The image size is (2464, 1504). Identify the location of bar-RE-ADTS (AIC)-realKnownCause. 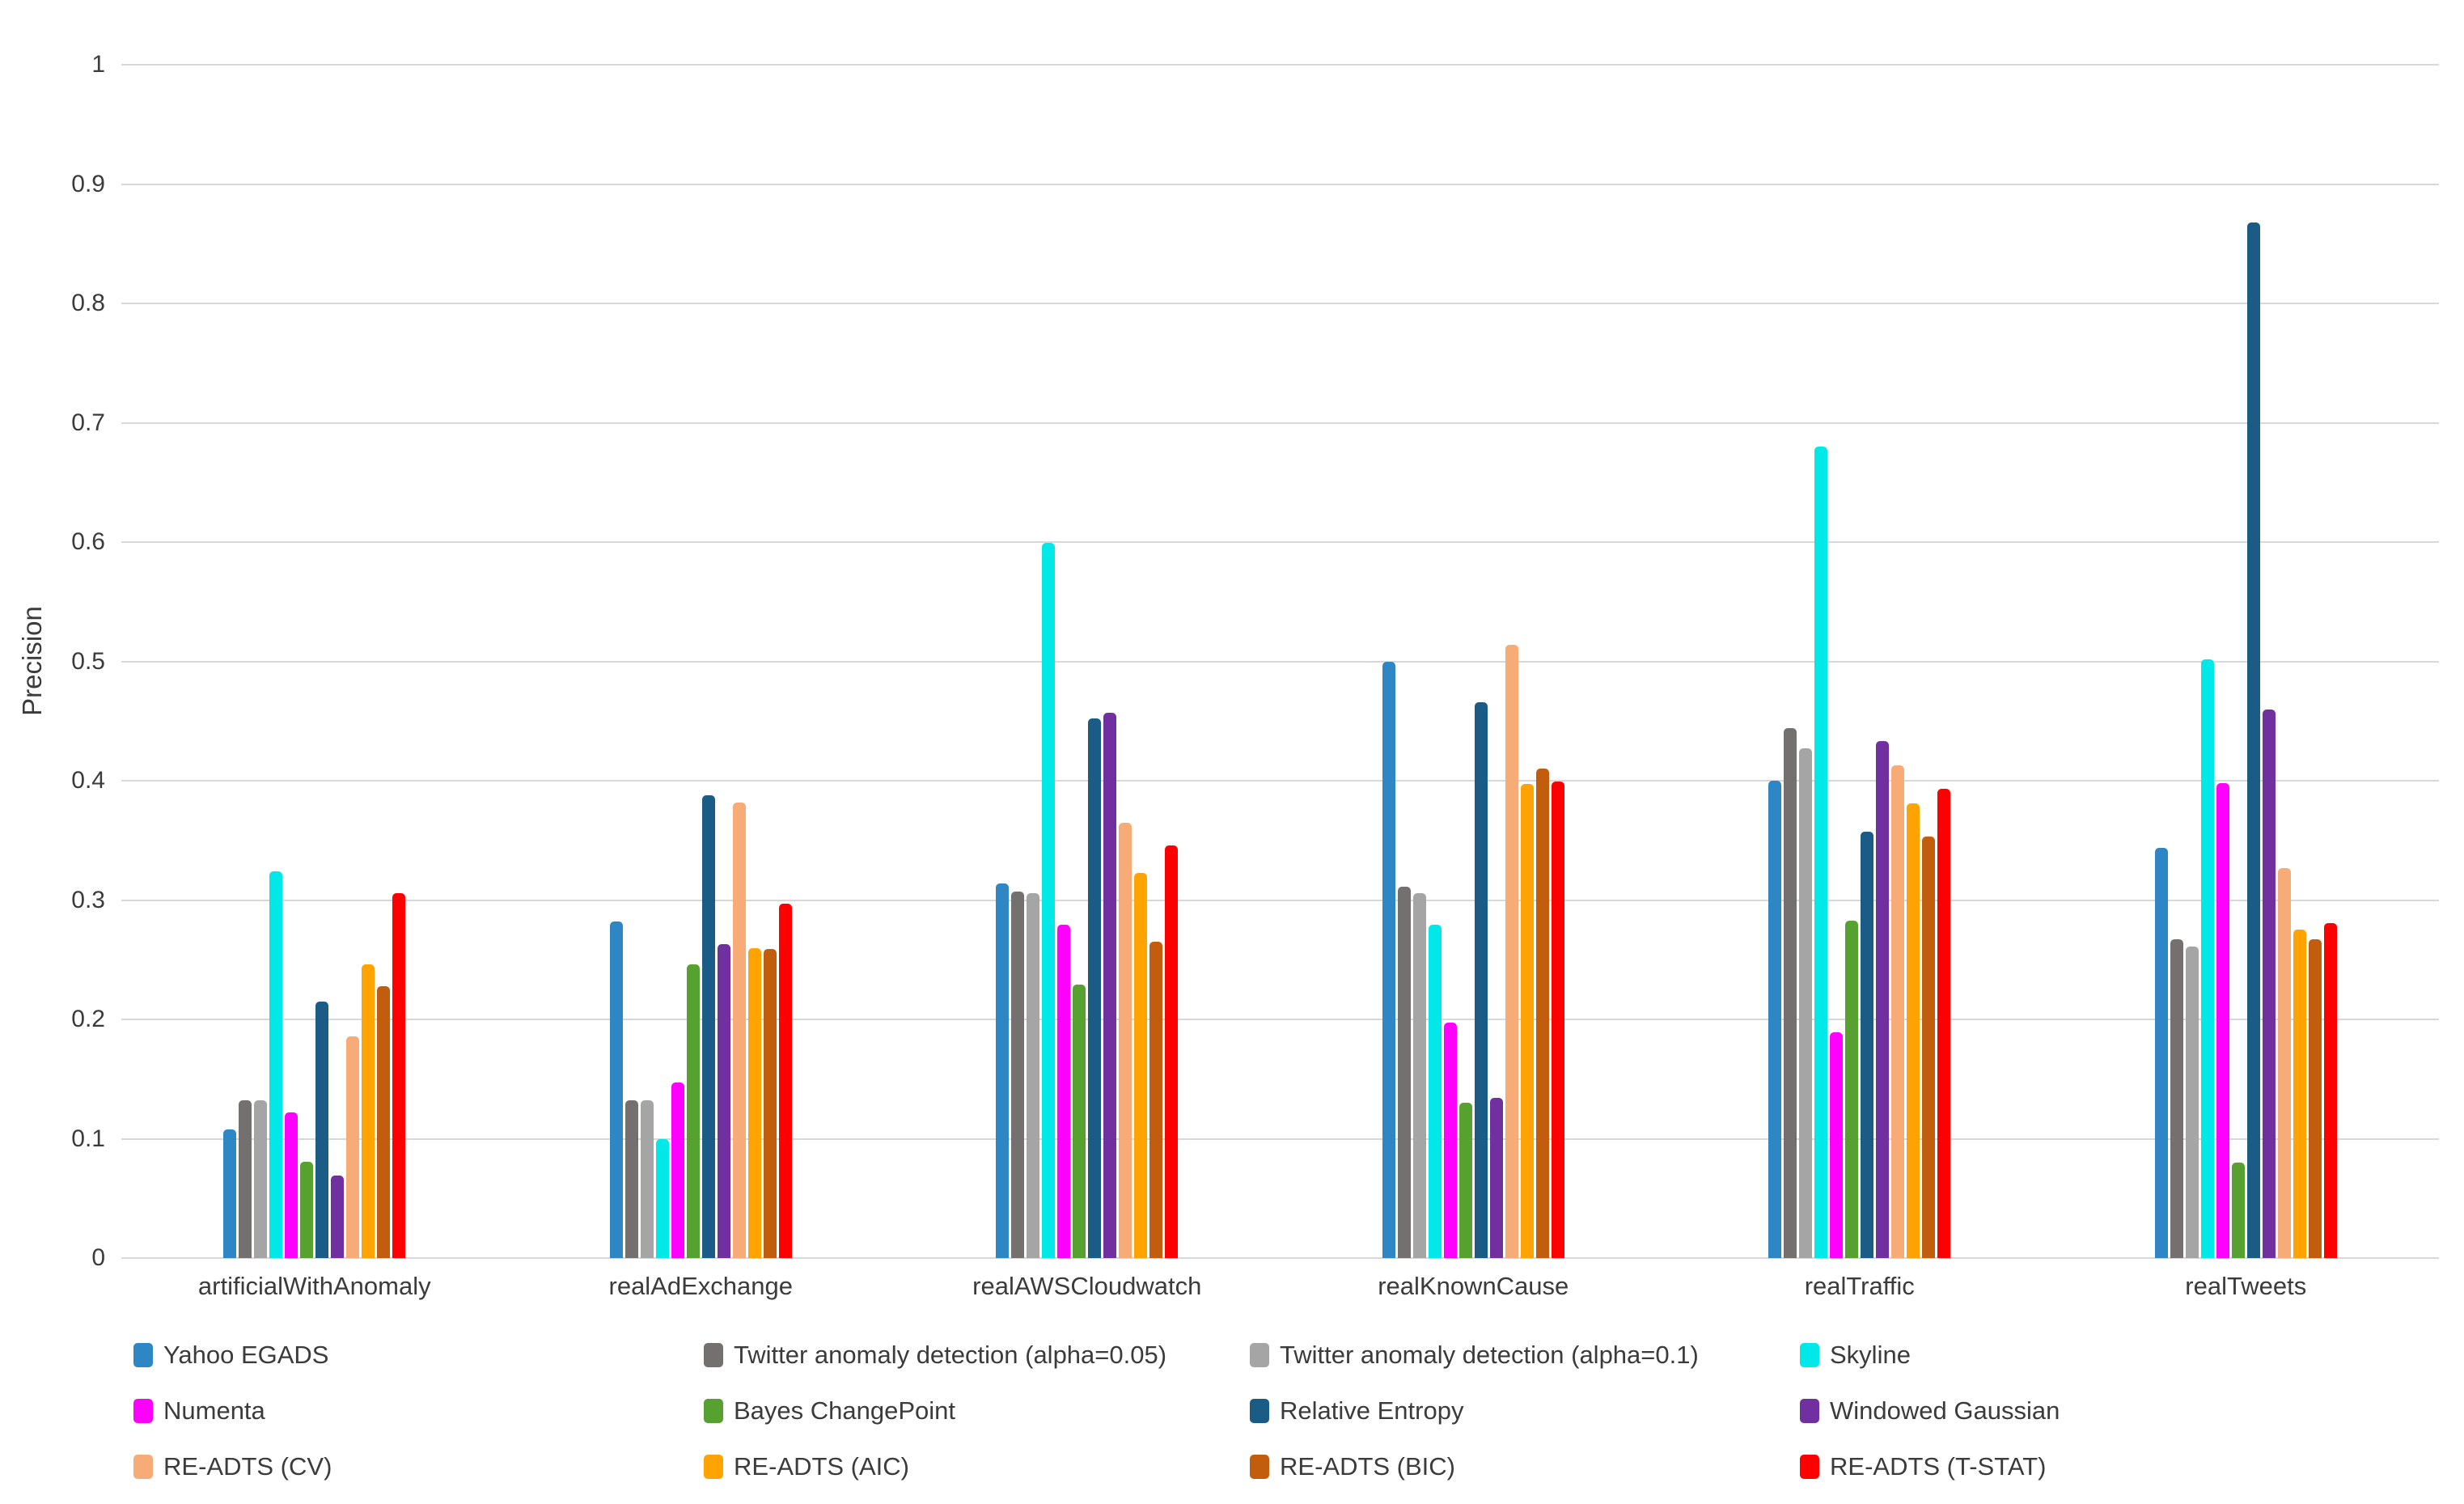
(1527, 1021).